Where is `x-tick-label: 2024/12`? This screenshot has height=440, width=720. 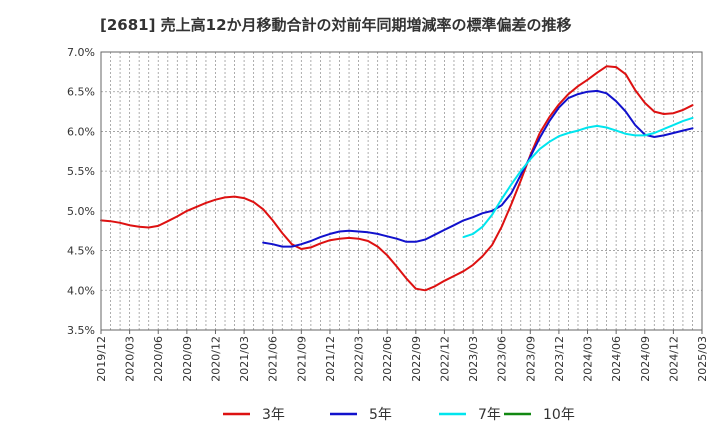 x-tick-label: 2024/12 is located at coordinates (673, 359).